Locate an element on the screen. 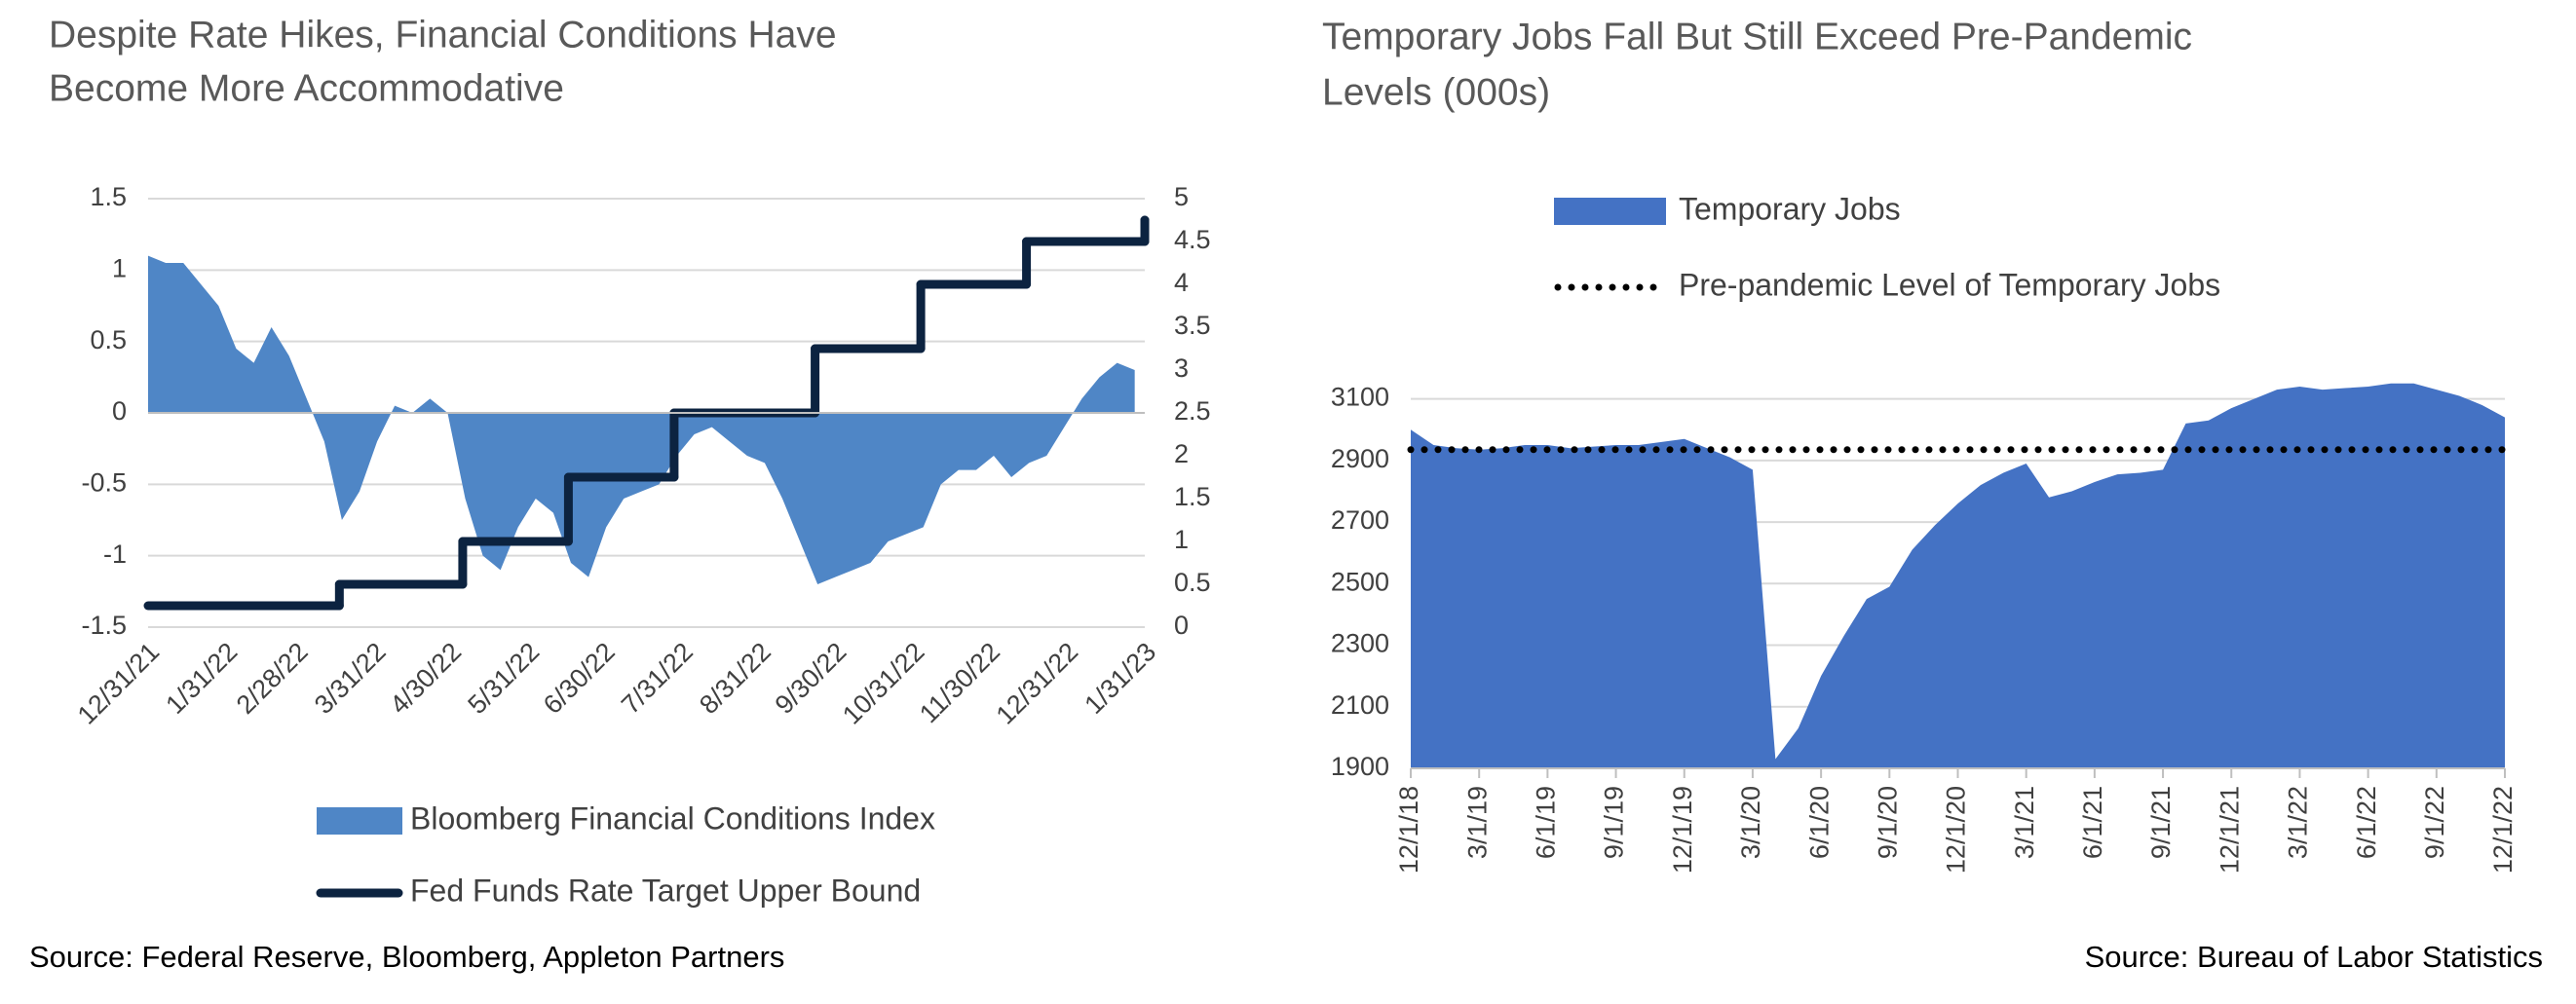  y-tick-label: 2300 is located at coordinates (1360, 643).